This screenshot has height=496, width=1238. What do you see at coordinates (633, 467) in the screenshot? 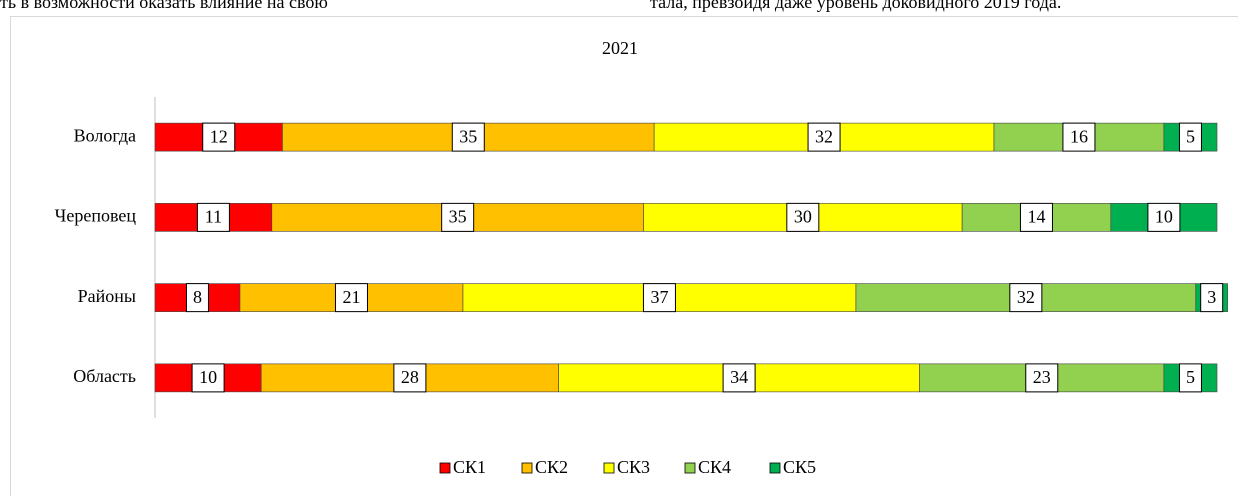
I see `legend-label: СК3` at bounding box center [633, 467].